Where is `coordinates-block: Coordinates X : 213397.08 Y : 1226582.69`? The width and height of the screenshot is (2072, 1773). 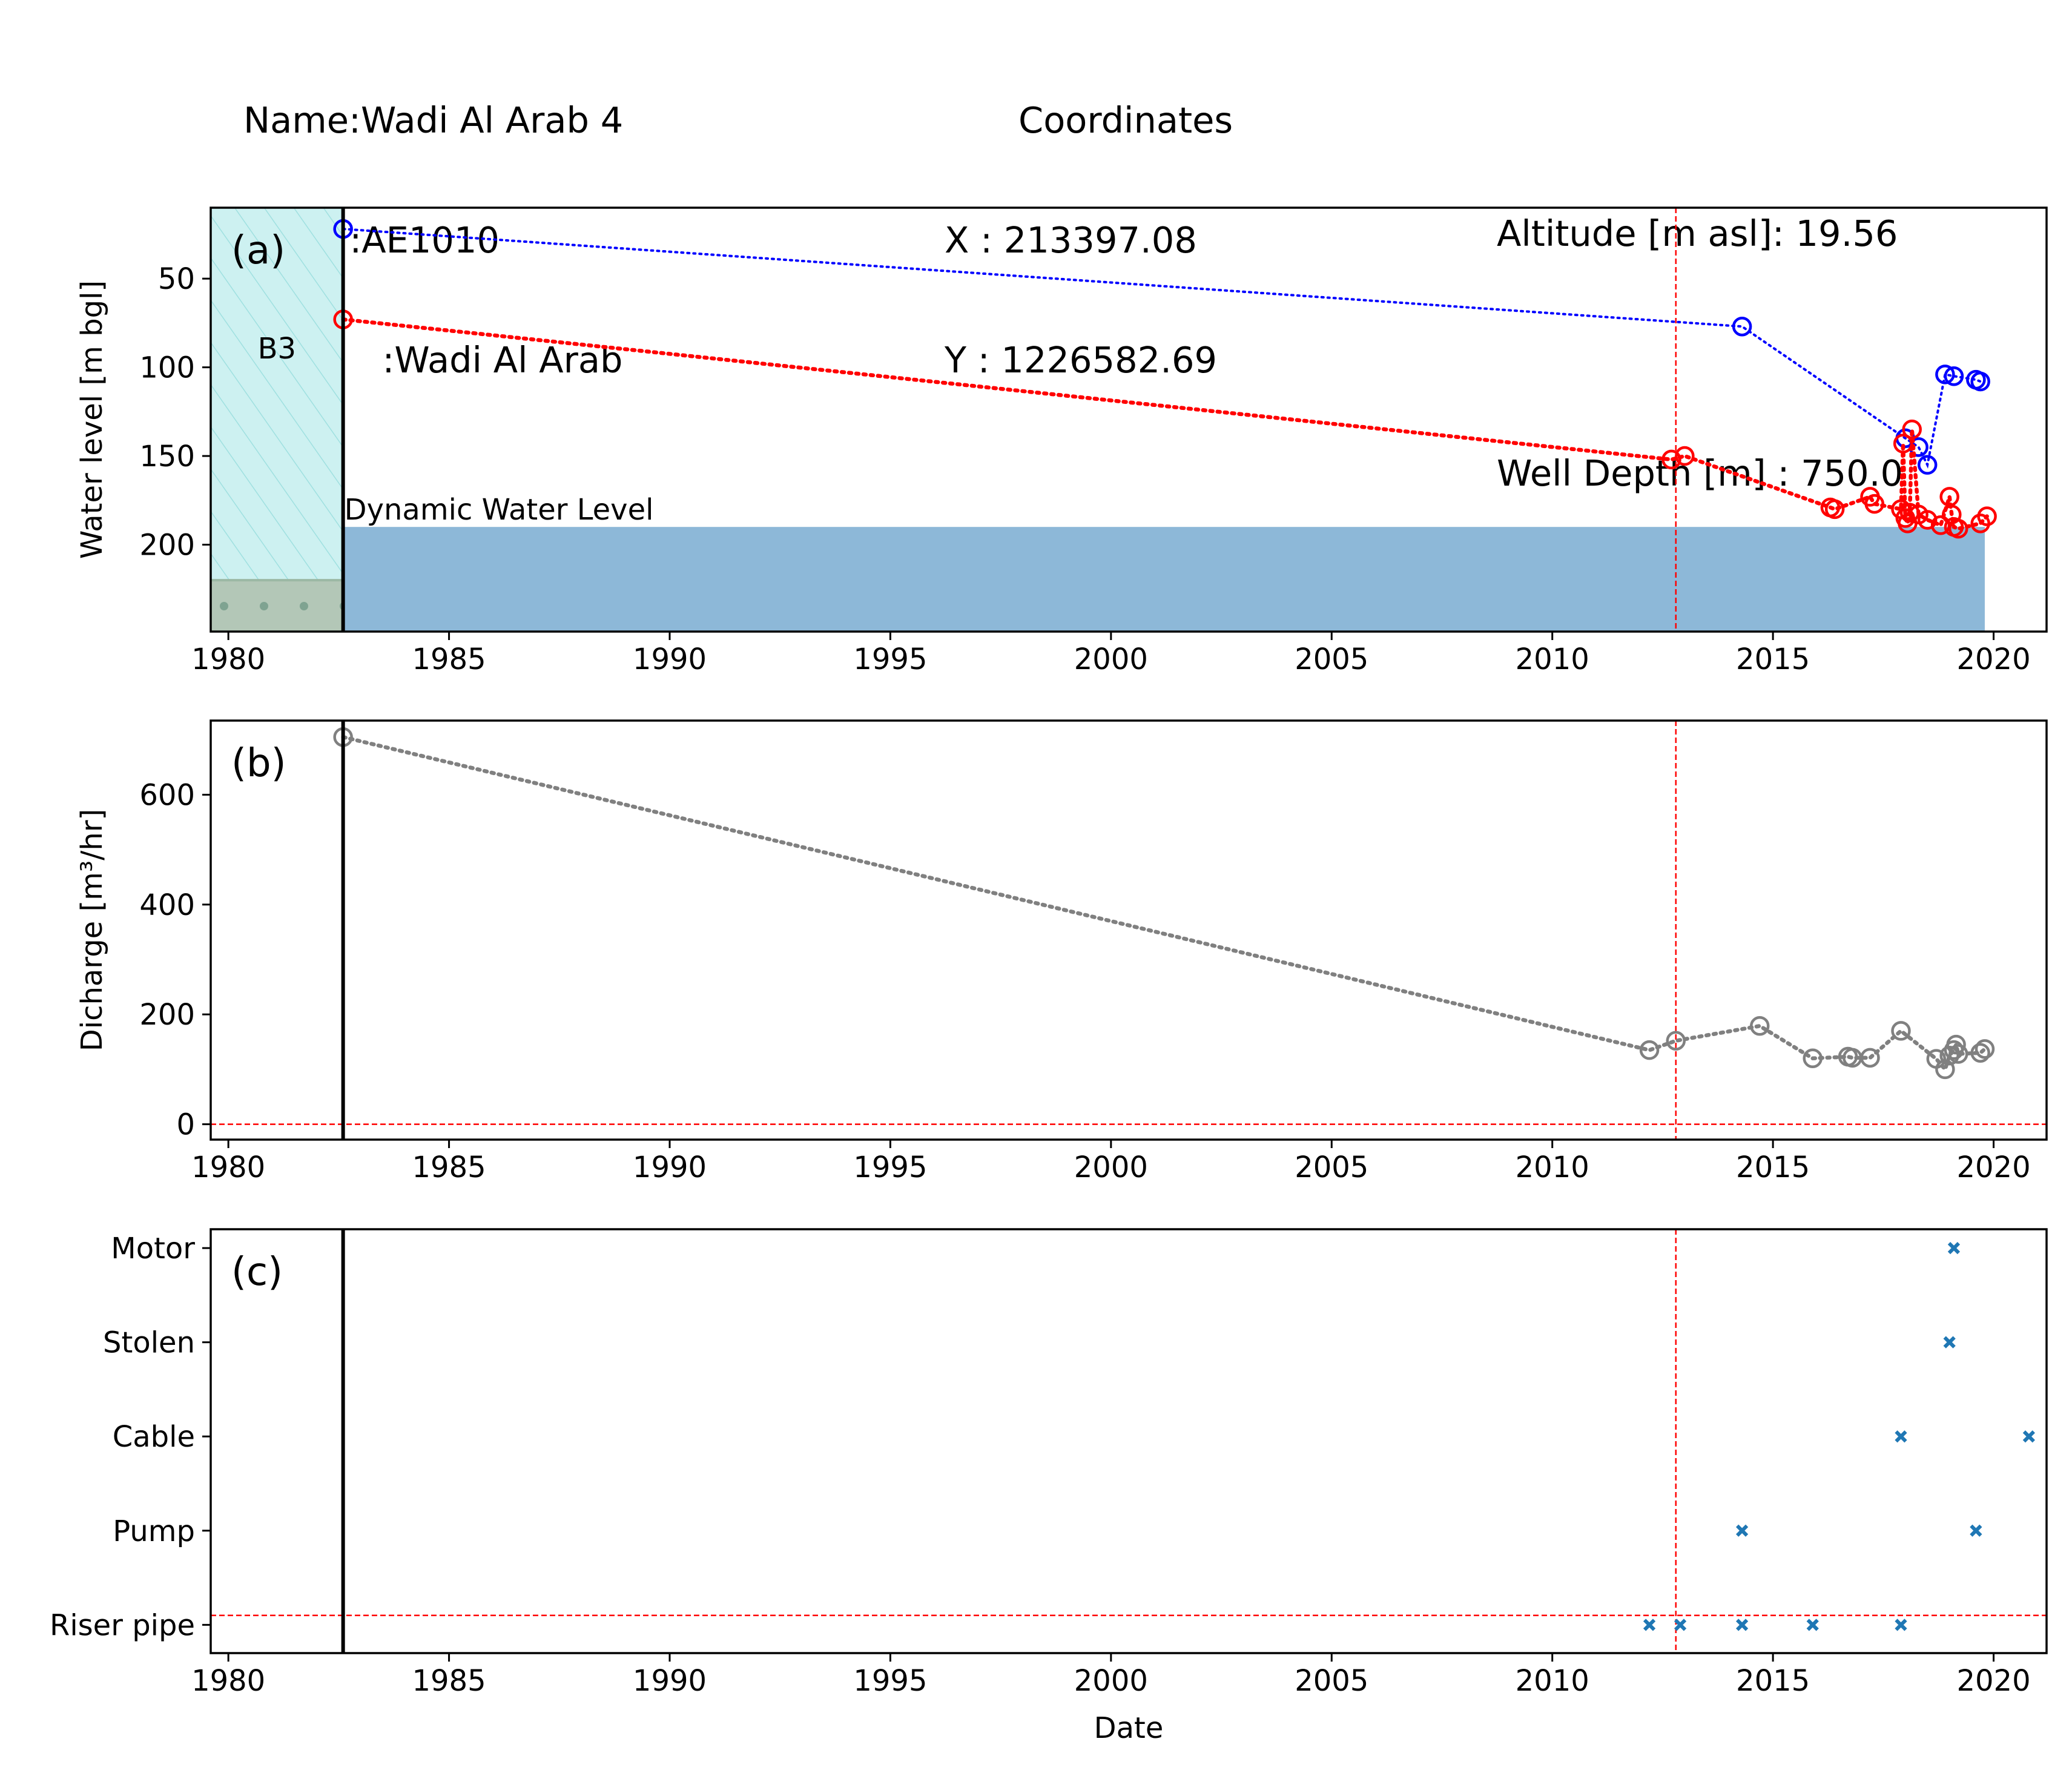
coordinates-block: Coordinates X : 213397.08 Y : 1226582.69 is located at coordinates (1089, 220).